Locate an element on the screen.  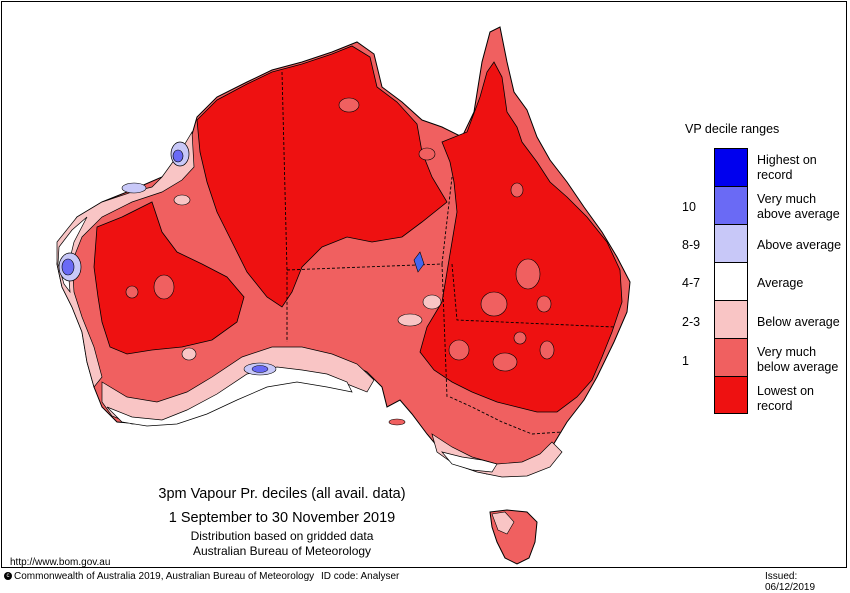
kangaroo-island is located at coordinates (397, 422).